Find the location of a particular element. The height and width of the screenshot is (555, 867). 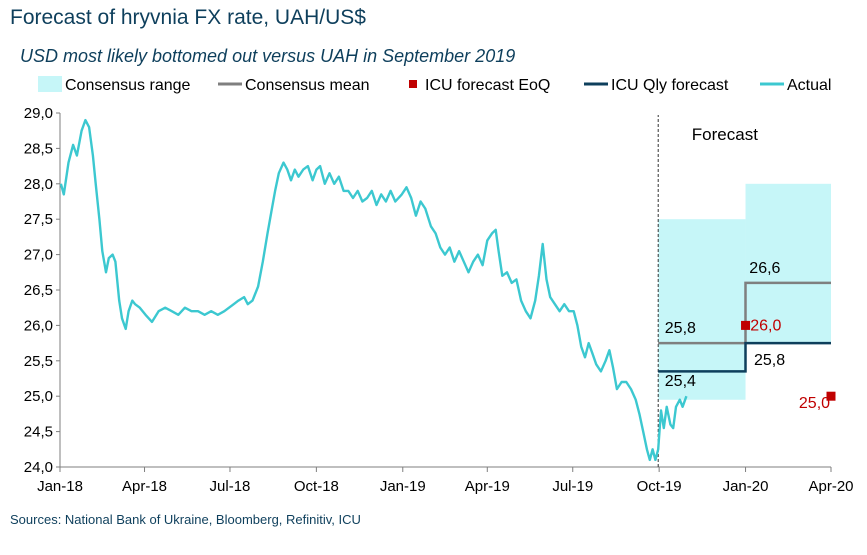

x-tick-label: Jan-20 is located at coordinates (746, 486).